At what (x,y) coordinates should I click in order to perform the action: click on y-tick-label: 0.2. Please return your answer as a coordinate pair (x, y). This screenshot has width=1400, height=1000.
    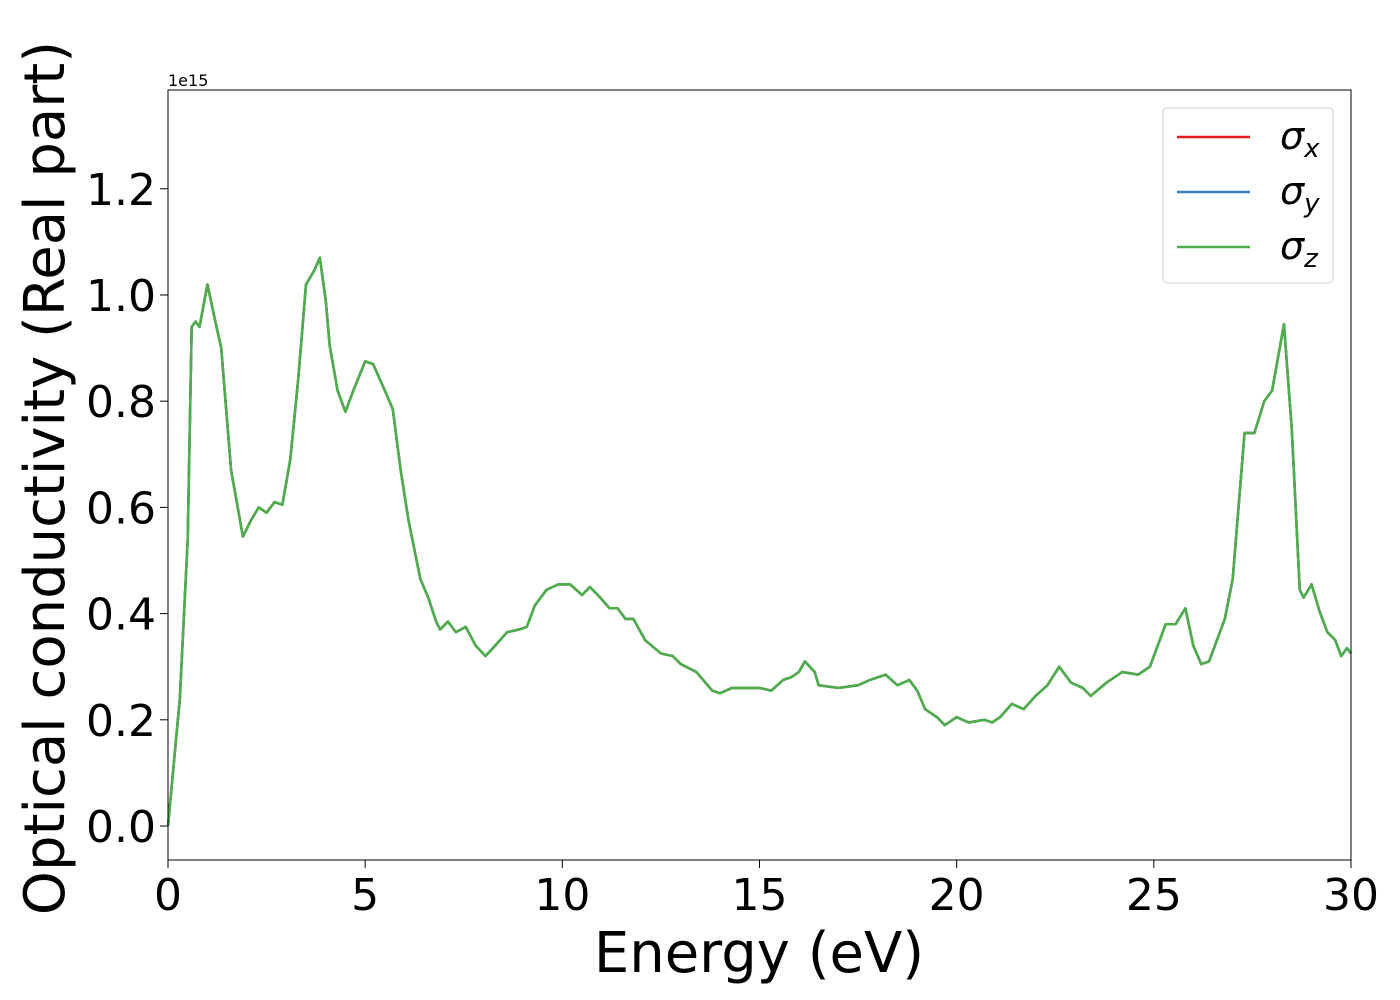
    Looking at the image, I should click on (121, 721).